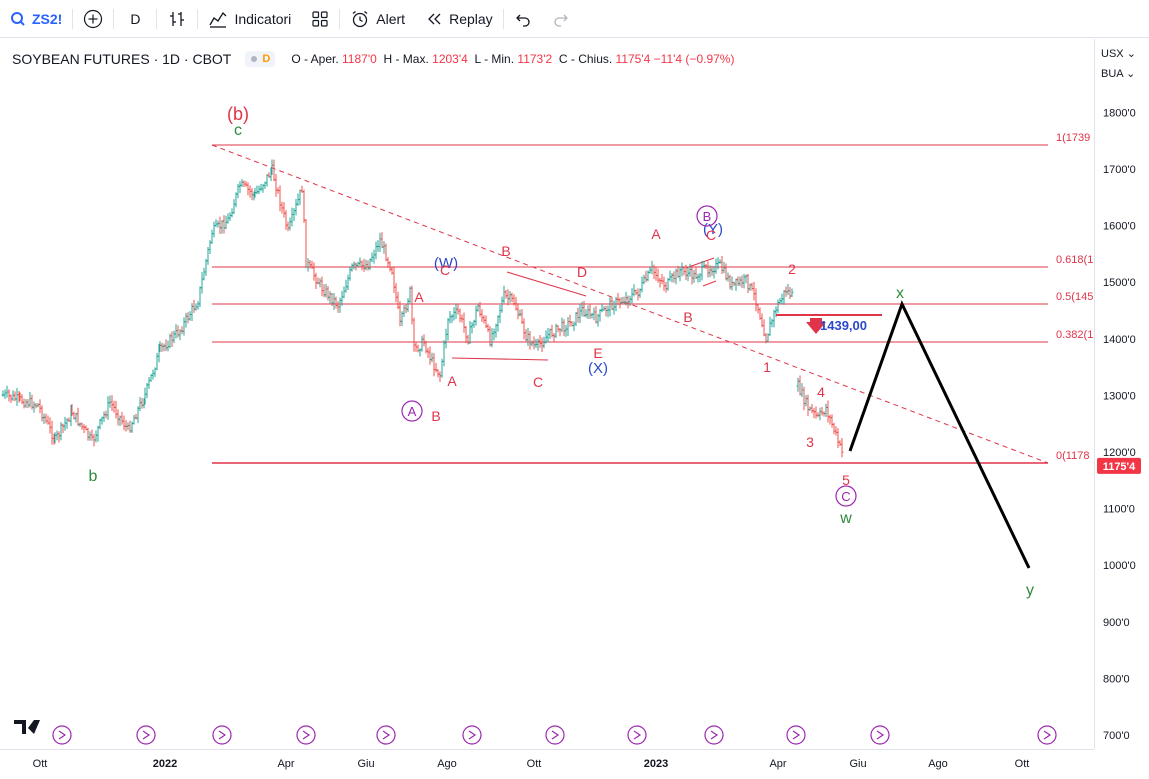 This screenshot has width=1149, height=779. I want to click on wave-label: (W), so click(446, 263).